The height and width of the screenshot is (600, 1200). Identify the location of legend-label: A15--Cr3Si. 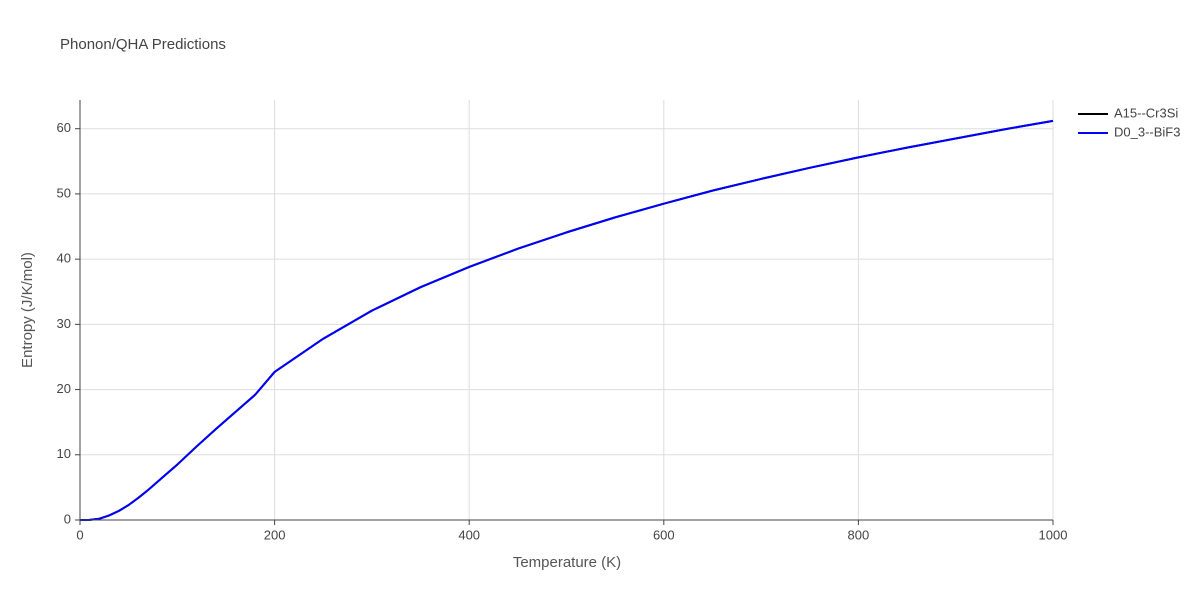
(1146, 112).